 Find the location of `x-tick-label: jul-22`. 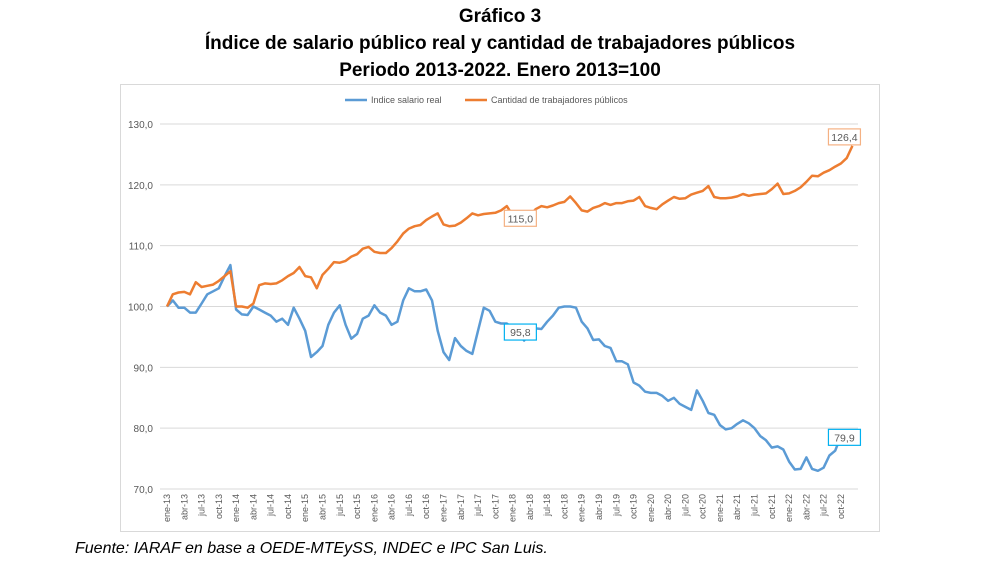

x-tick-label: jul-22 is located at coordinates (824, 505).